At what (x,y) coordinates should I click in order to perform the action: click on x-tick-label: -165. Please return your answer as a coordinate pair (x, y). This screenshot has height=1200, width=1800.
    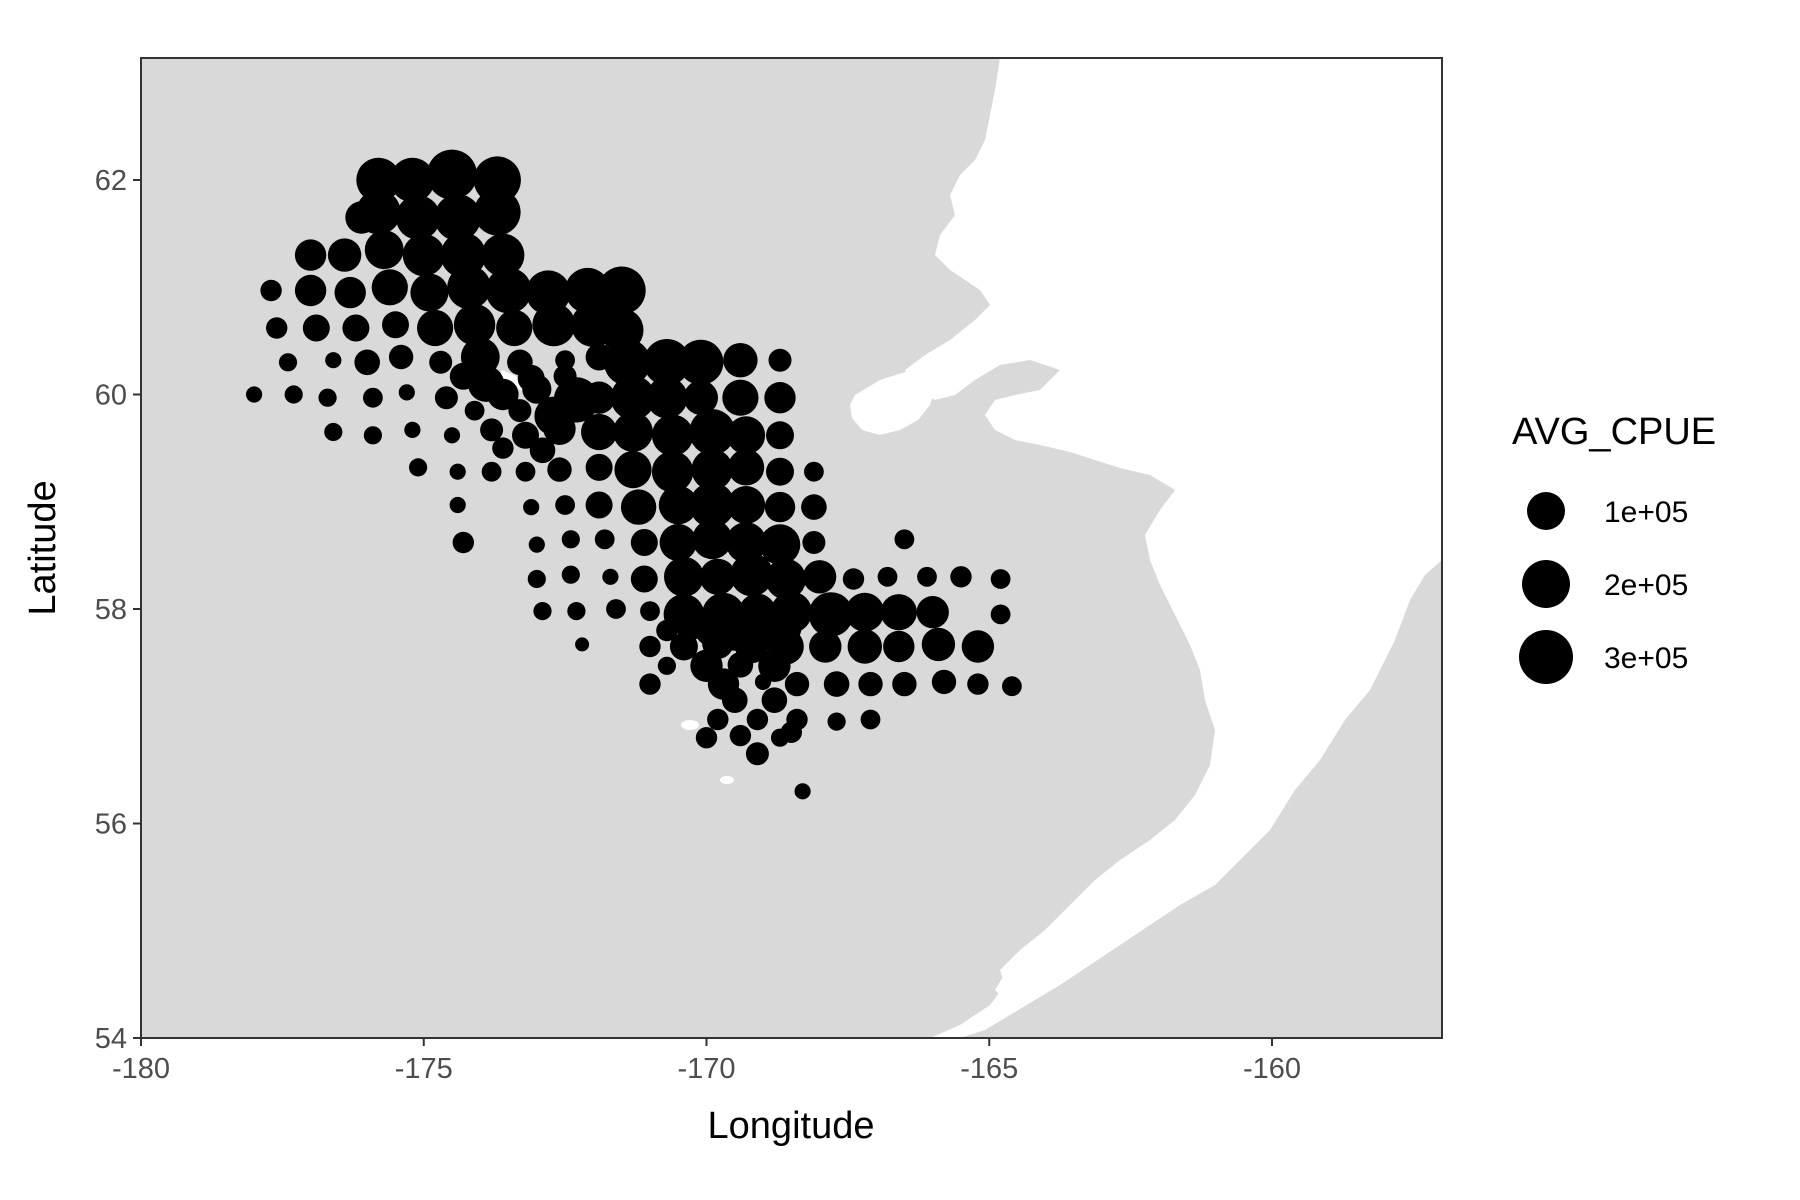
    Looking at the image, I should click on (989, 1069).